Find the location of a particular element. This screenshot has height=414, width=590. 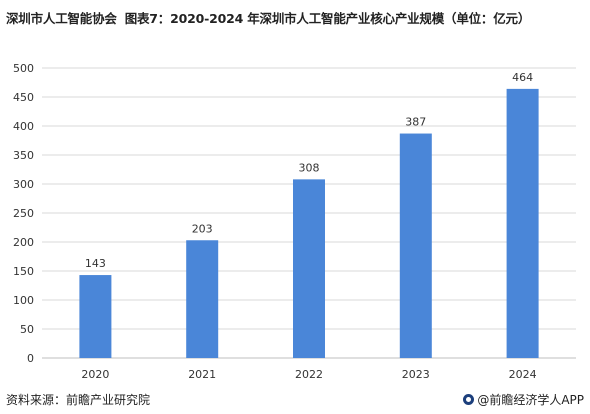

y-tick-label: 300 is located at coordinates (23, 184).